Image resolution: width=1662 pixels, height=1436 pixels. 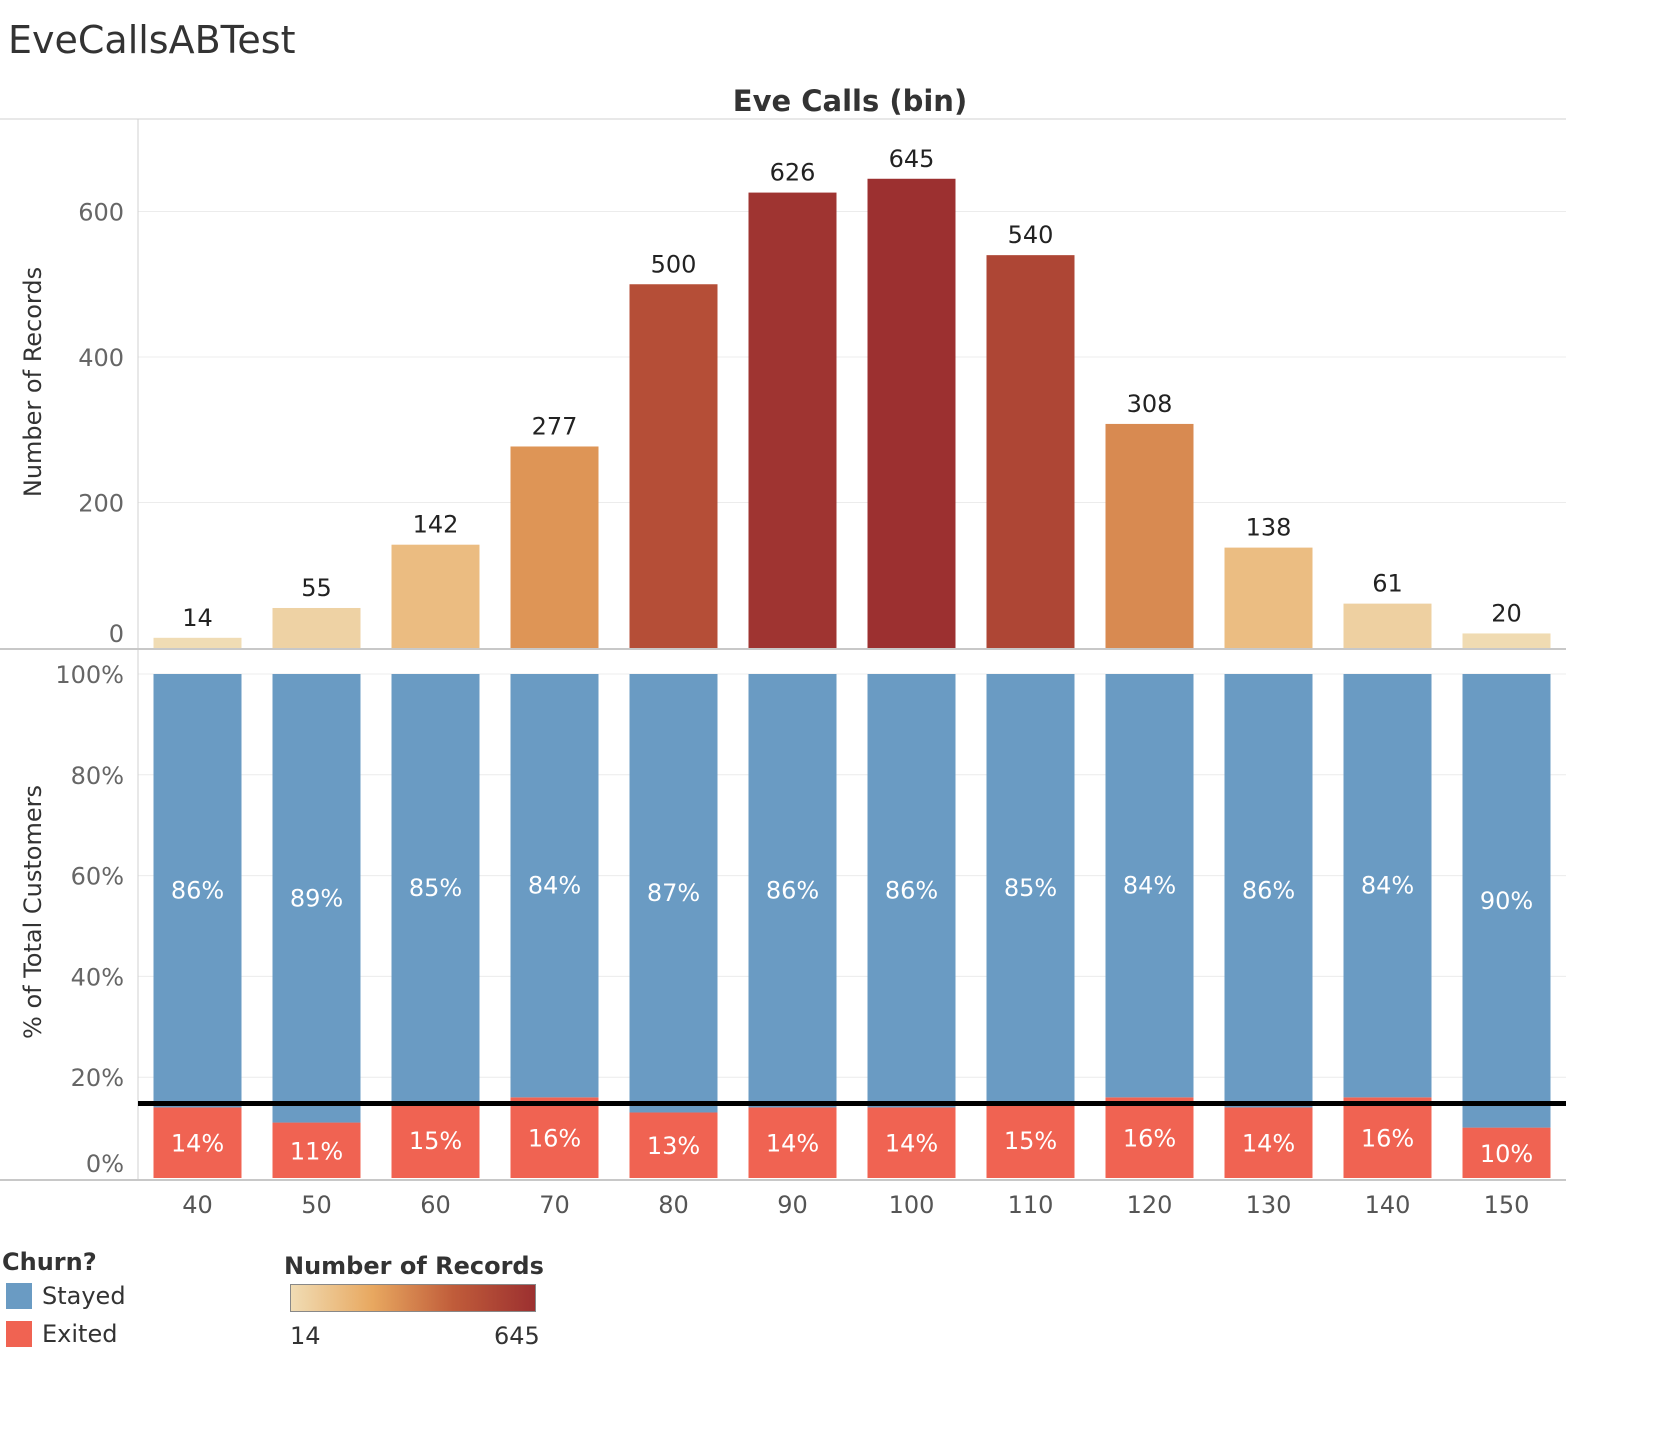 I want to click on stayed-pct-label-130: 86%, so click(x=1268, y=891).